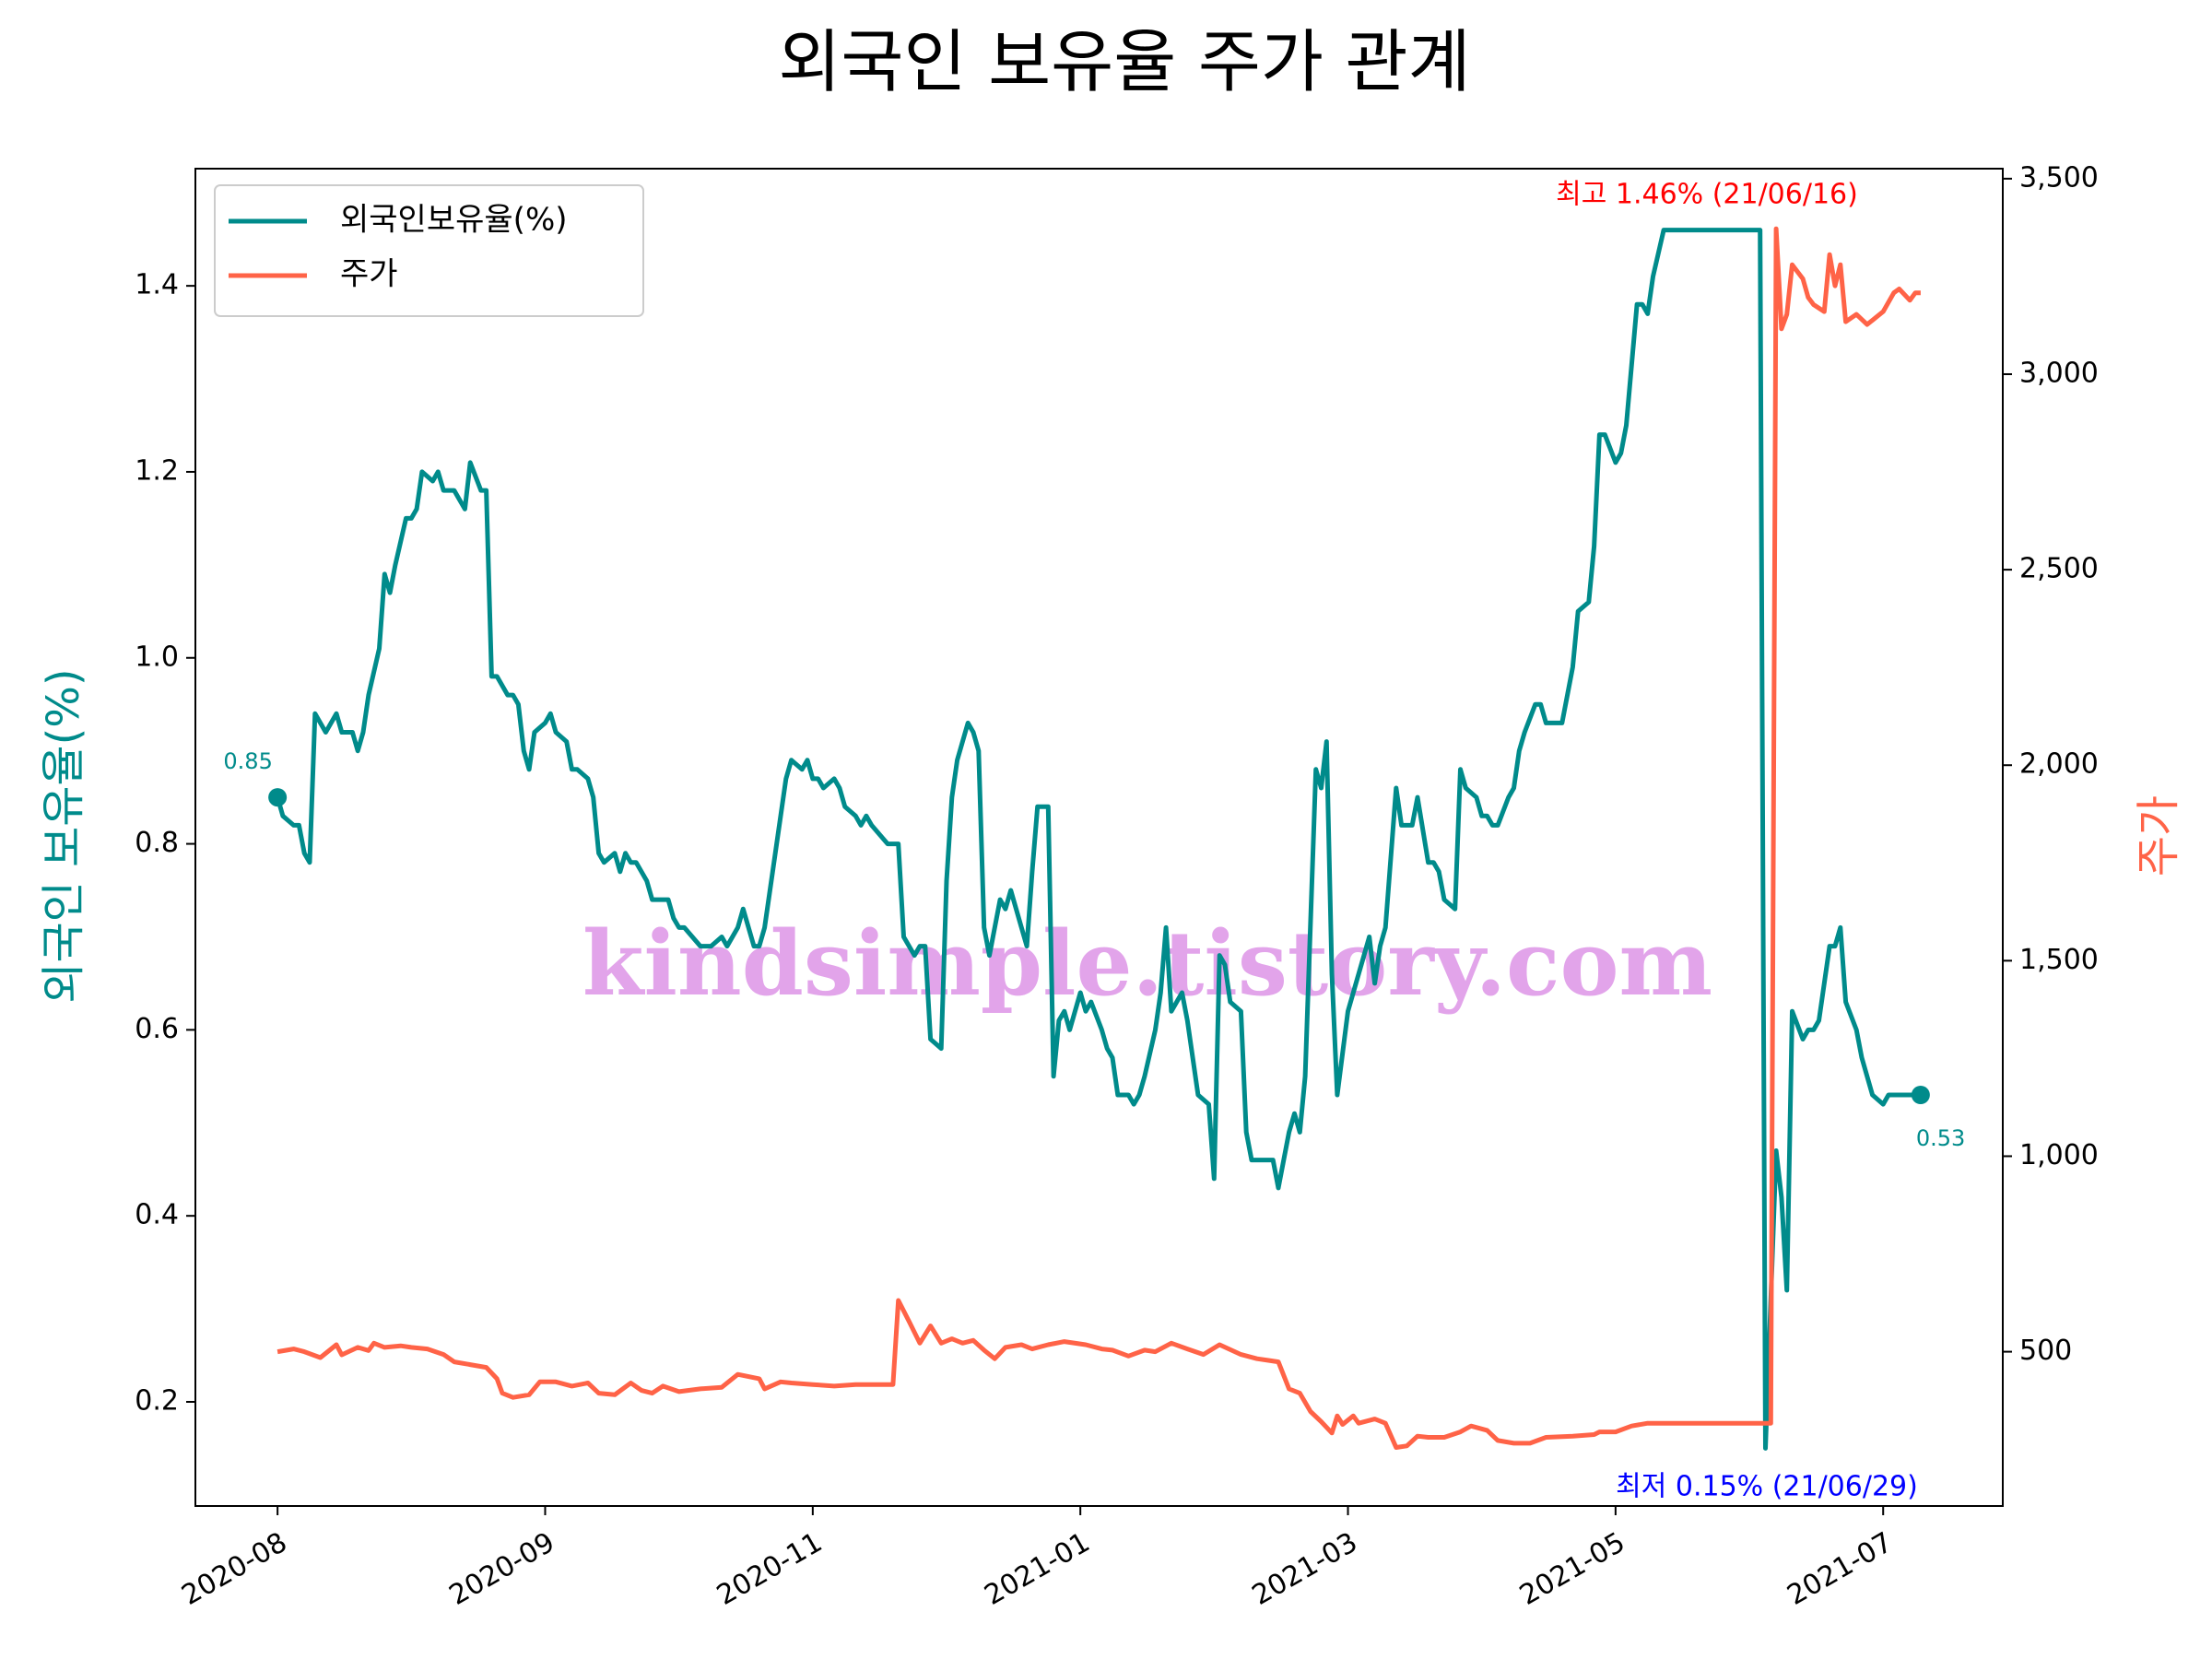 This screenshot has width=2212, height=1659. Describe the element at coordinates (1707, 195) in the screenshot. I see `annotation: 최고 1.46% (21/06/16)` at that location.